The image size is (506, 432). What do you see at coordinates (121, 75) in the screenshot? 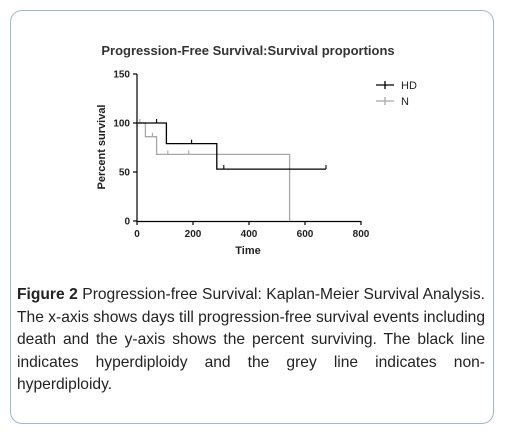
I see `y-tick-label: 150` at bounding box center [121, 75].